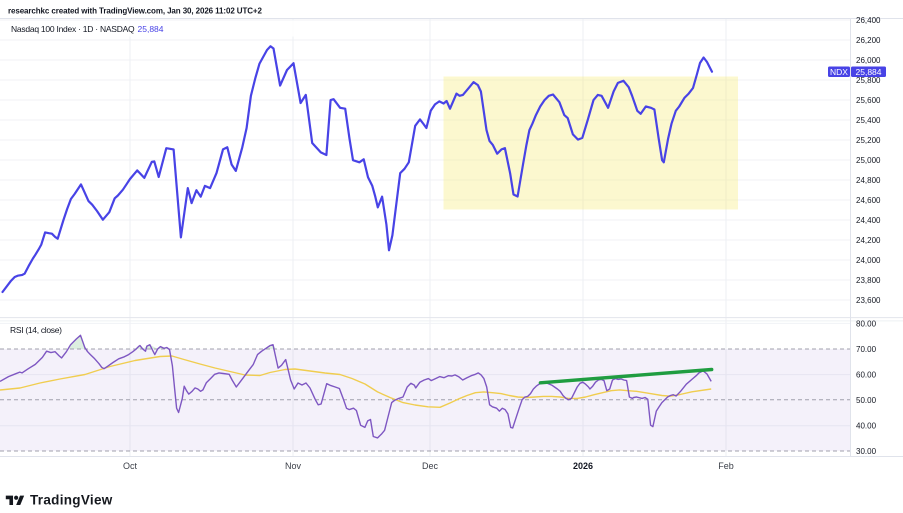 This screenshot has height=513, width=903. I want to click on svg-text: 50.00, so click(866, 400).